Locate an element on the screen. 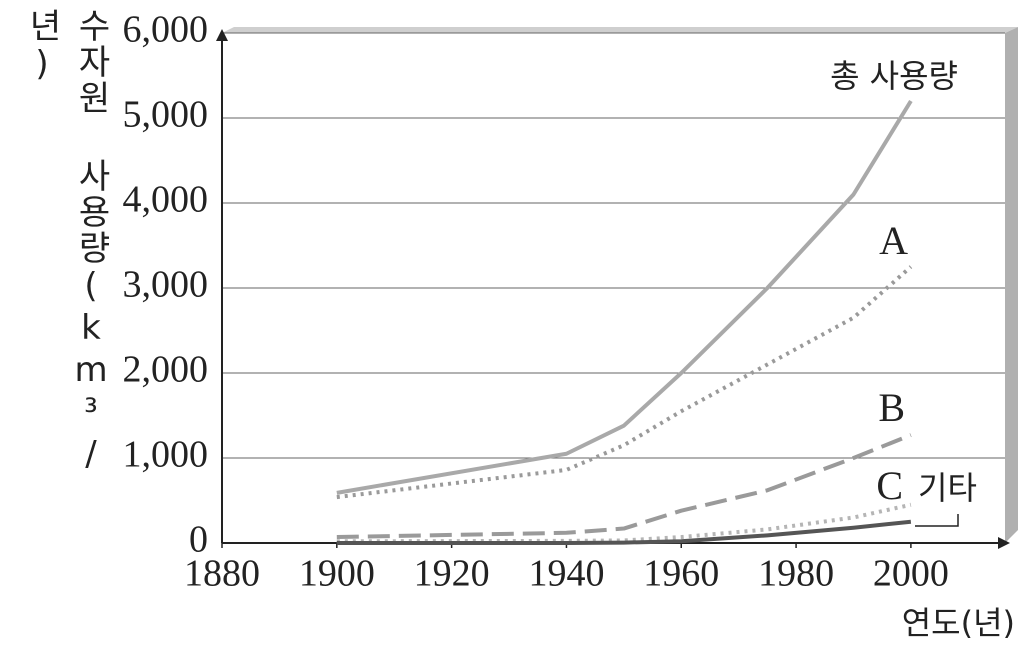  y-tick-label: 1,000 is located at coordinates (166, 455).